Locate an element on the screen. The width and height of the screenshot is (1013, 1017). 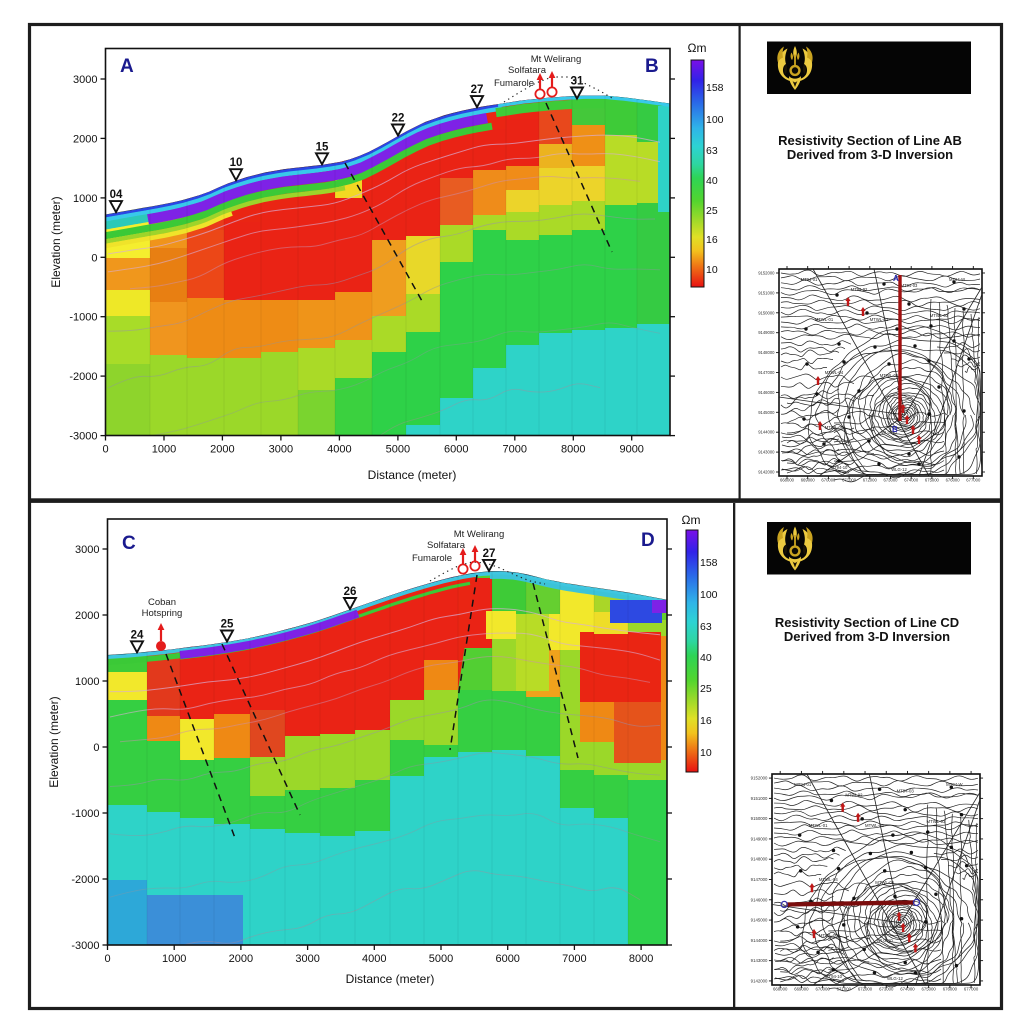
svg-text: 24 is located at coordinates (137, 635).